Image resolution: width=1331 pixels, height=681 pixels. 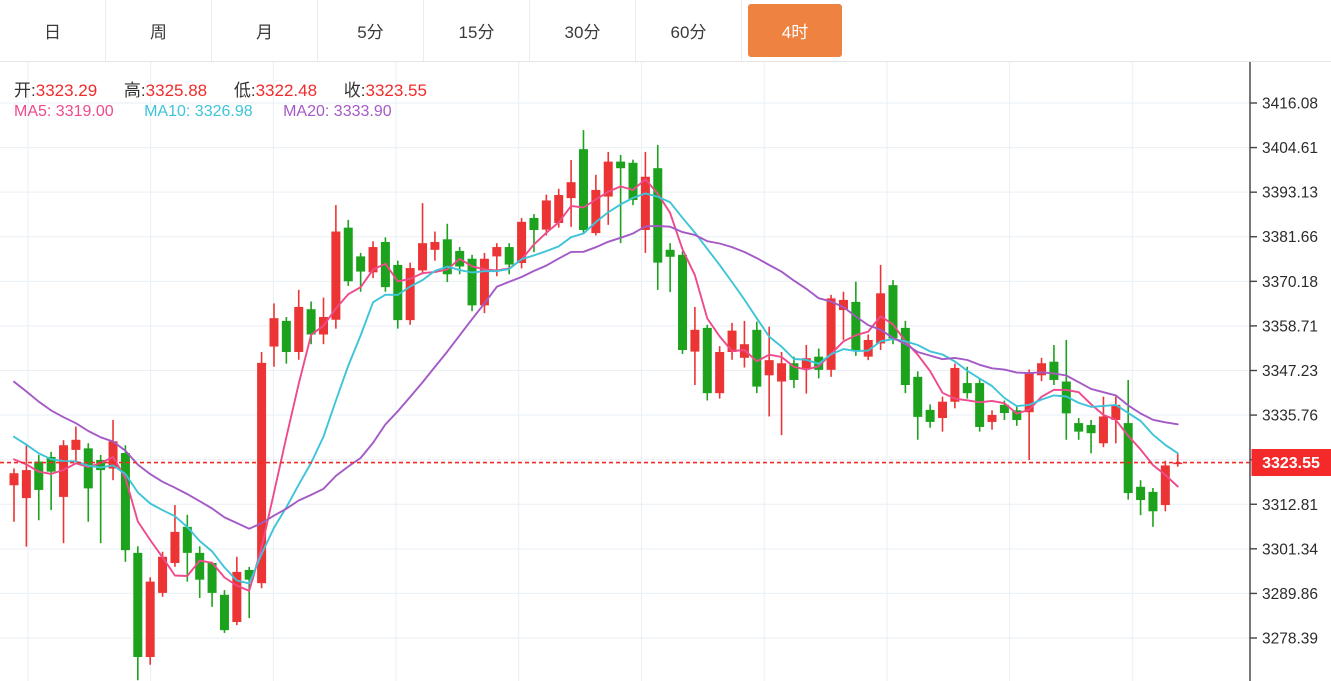 I want to click on ma10-label: MA10:, so click(x=167, y=111).